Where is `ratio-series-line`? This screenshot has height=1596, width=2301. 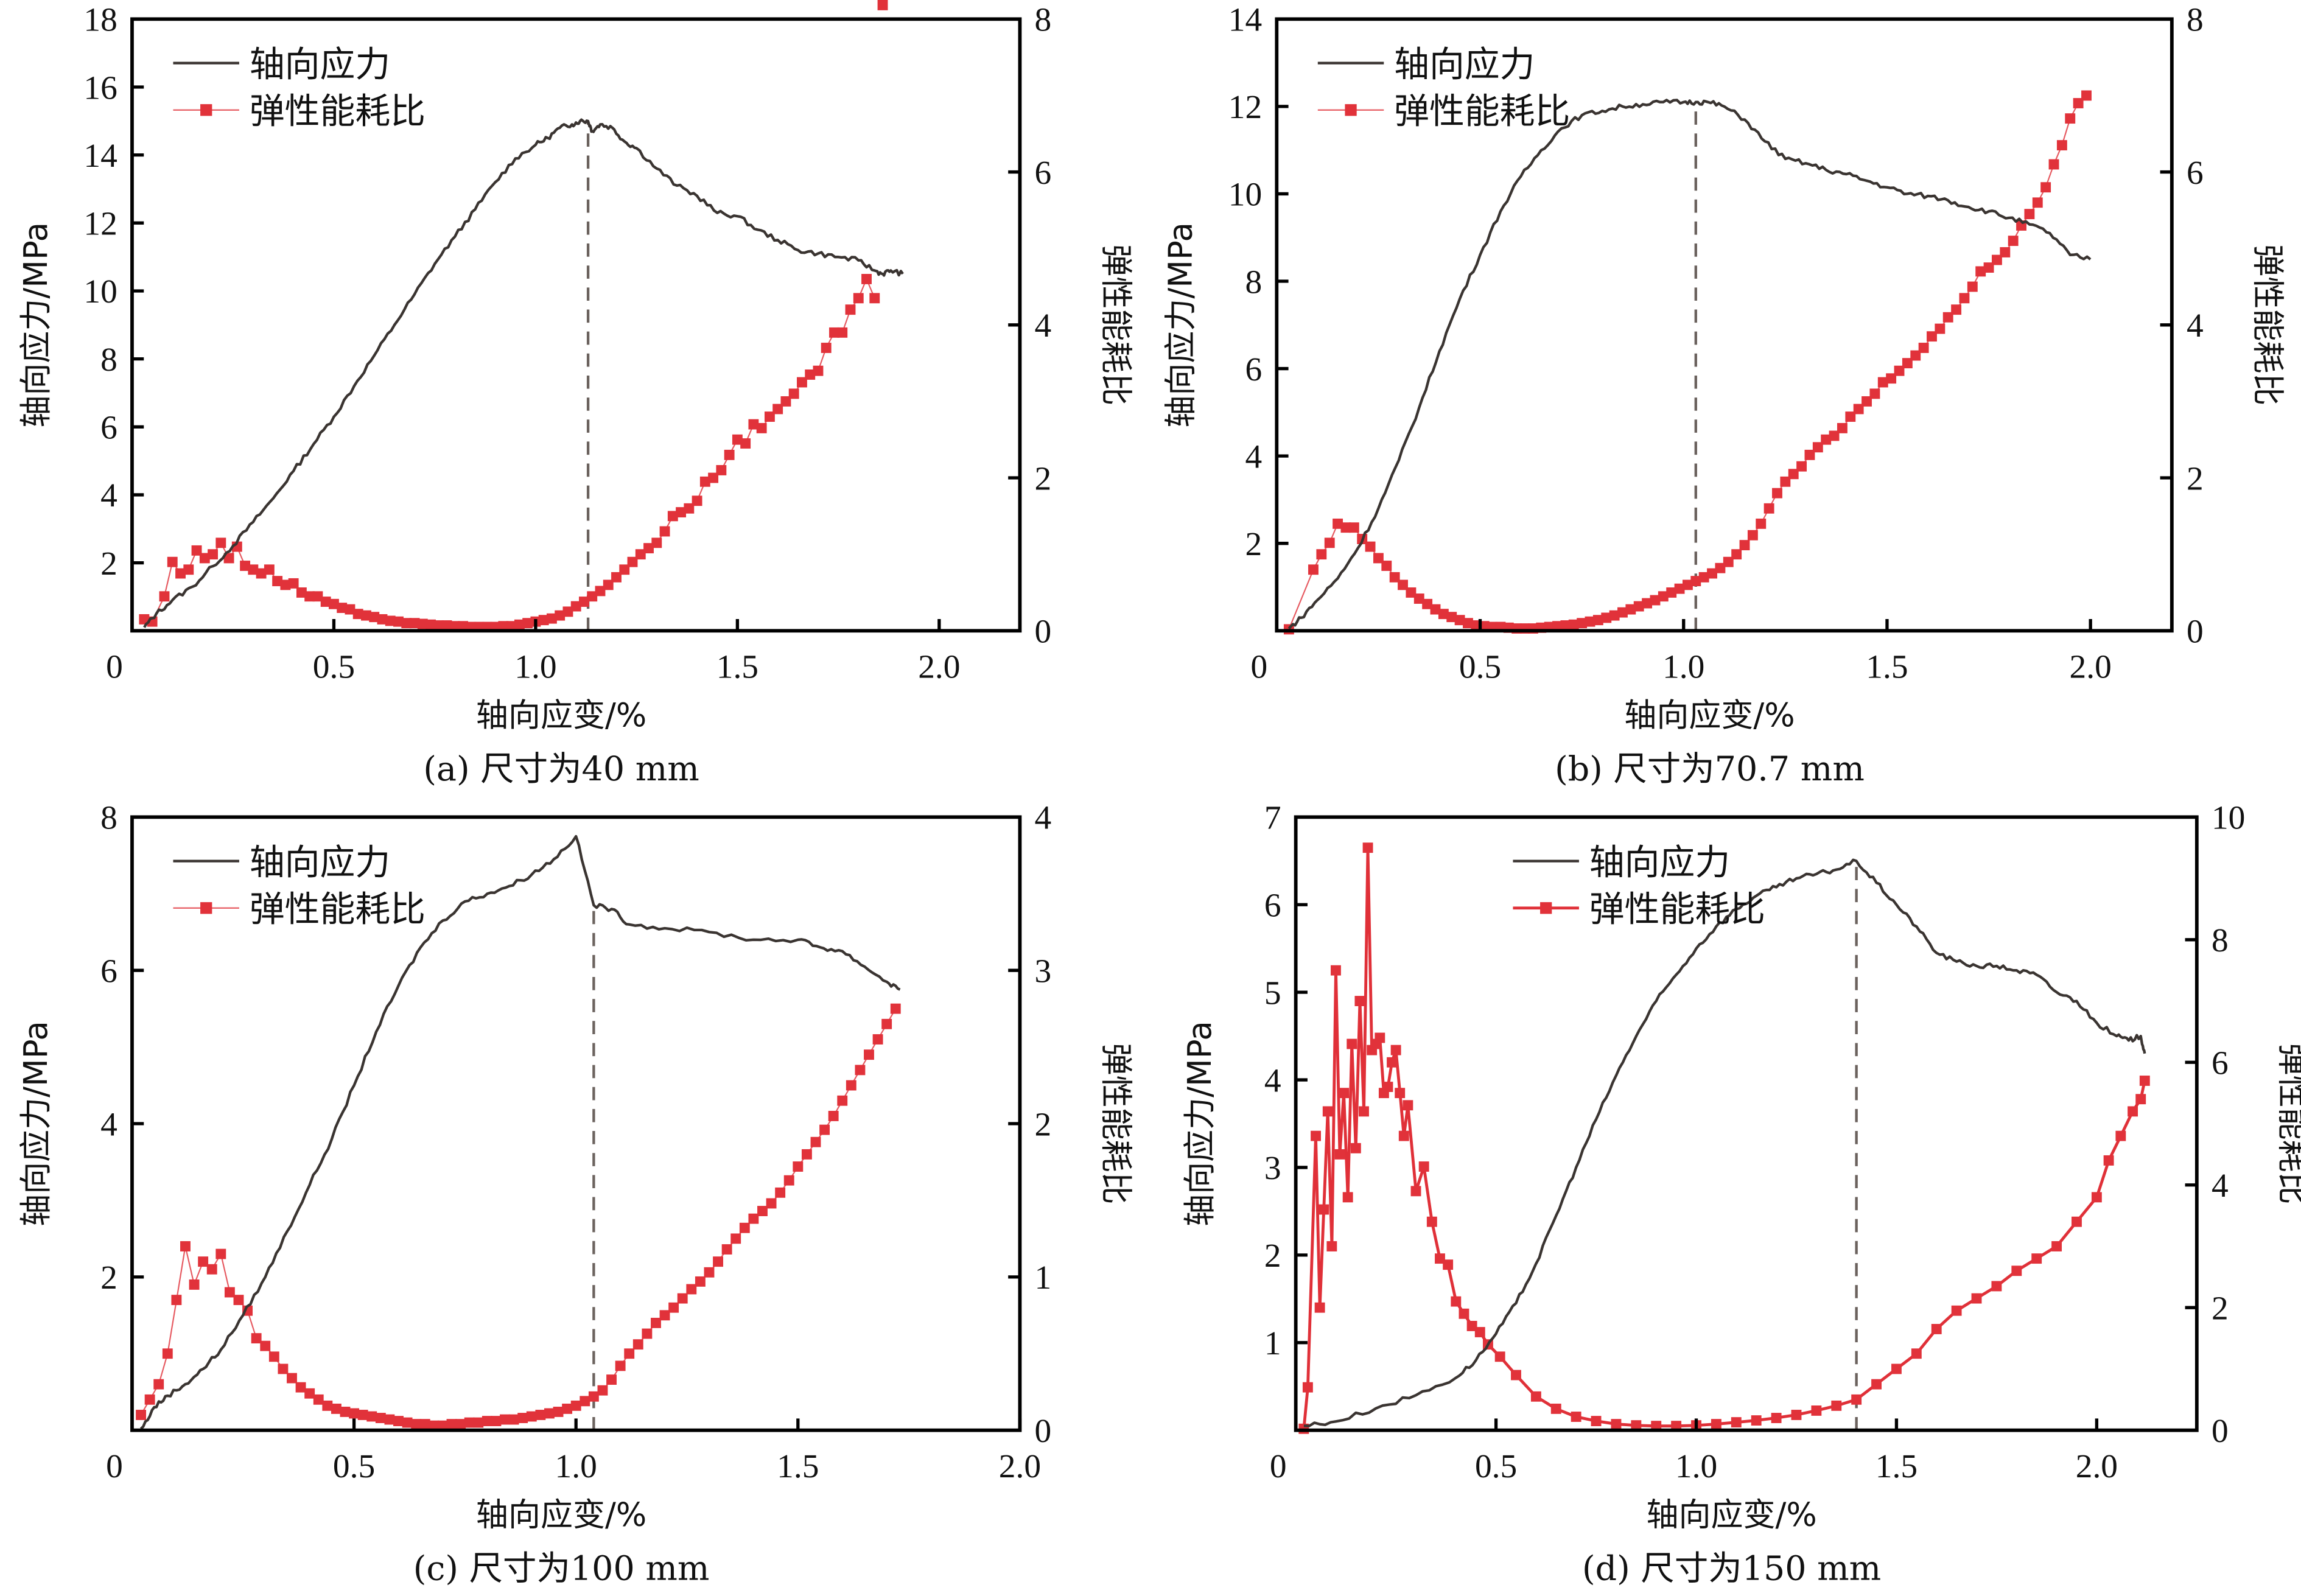
ratio-series-line is located at coordinates (1687, 362).